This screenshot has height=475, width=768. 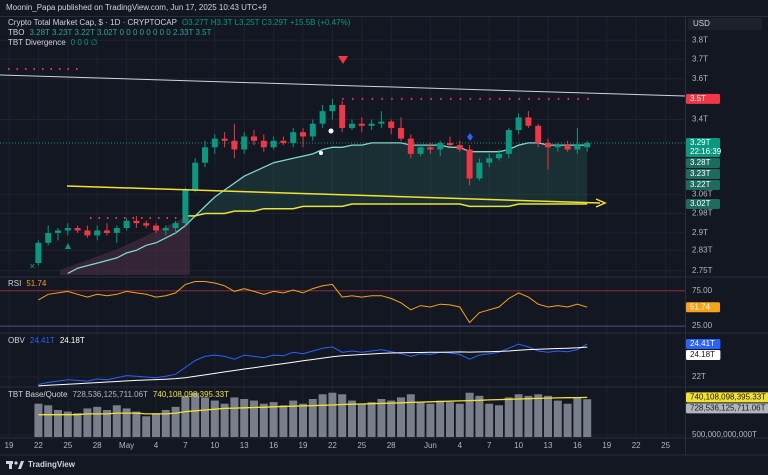 I want to click on y-tick-label: 25.00, so click(x=702, y=325).